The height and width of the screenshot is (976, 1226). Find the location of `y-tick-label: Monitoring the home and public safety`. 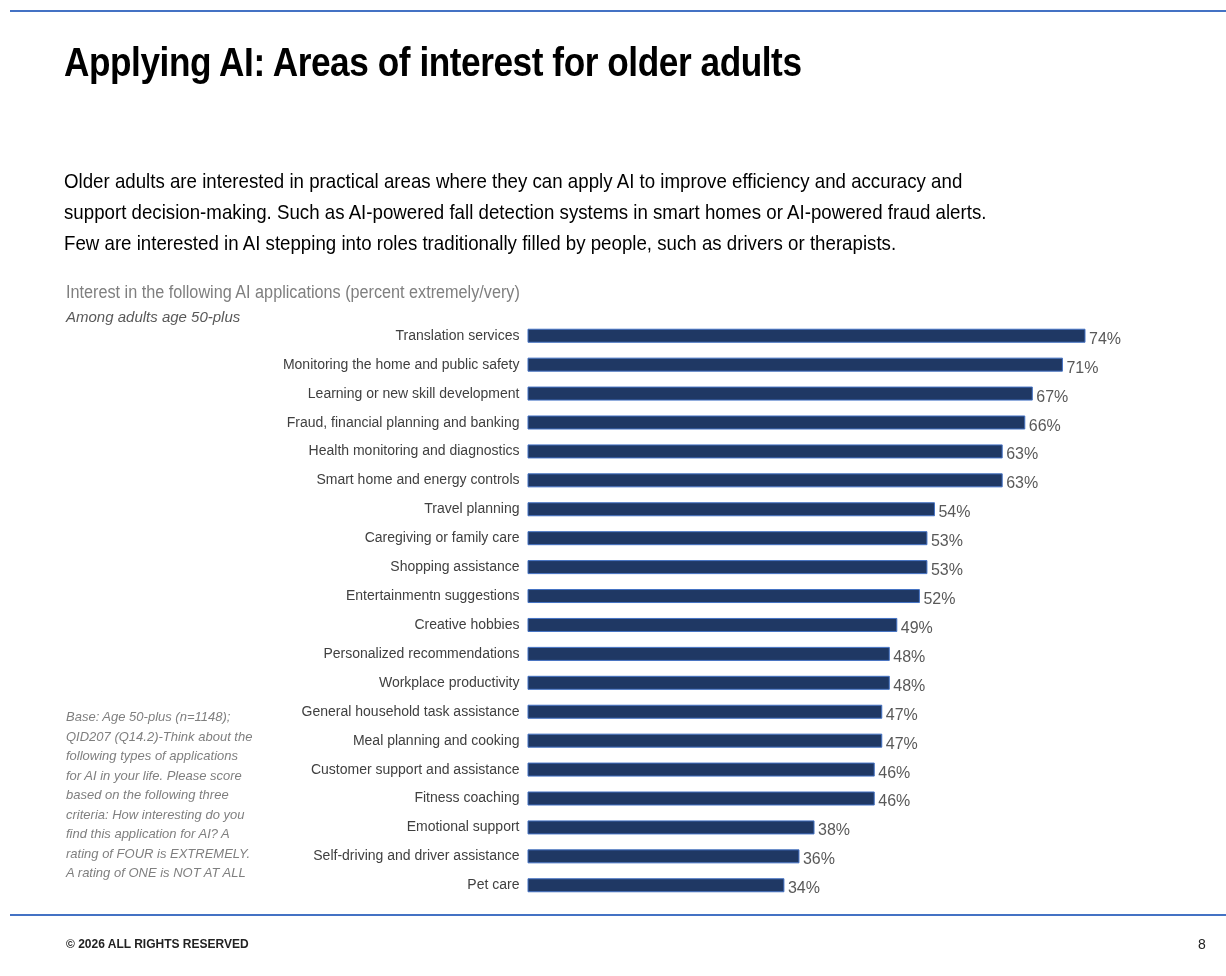

y-tick-label: Monitoring the home and public safety is located at coordinates (401, 363).